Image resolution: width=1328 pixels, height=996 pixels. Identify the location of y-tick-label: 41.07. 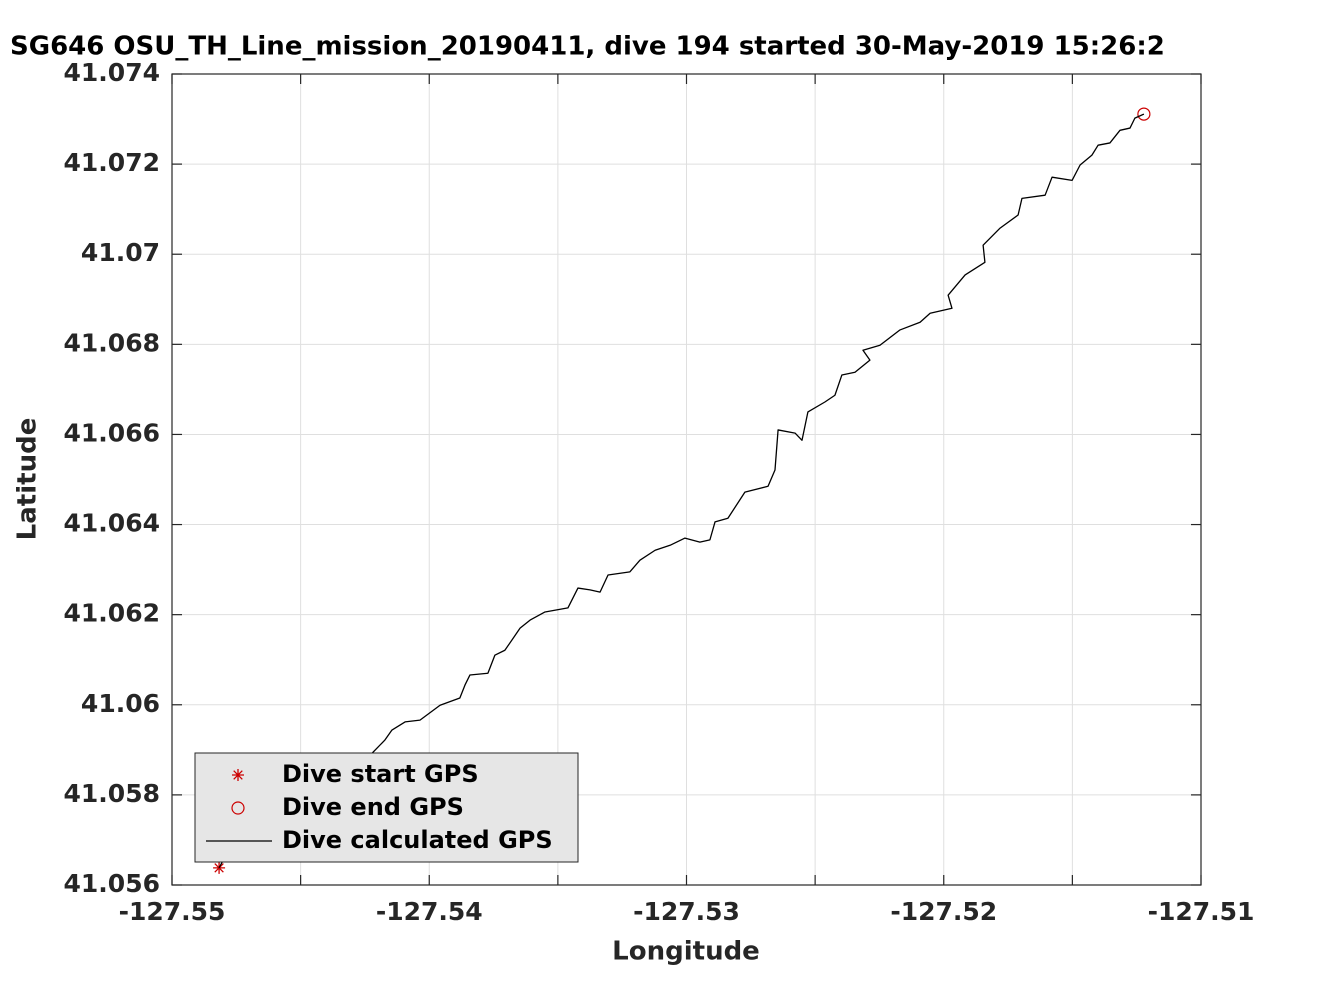
(120, 252).